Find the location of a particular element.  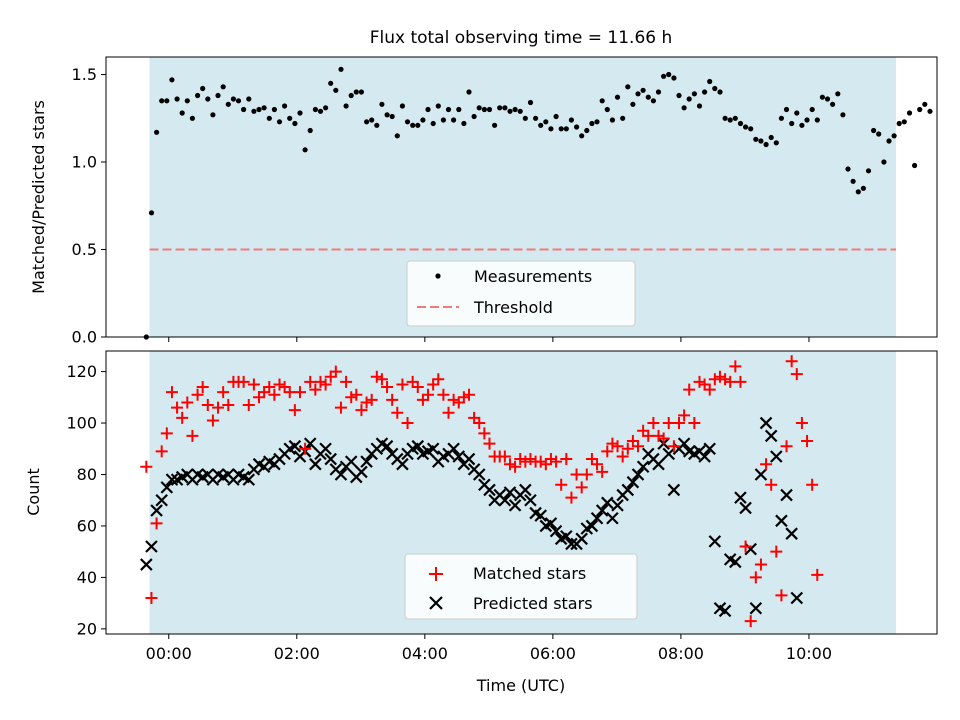

top-y-axis-label: Matched/Predicted stars is located at coordinates (38, 197).